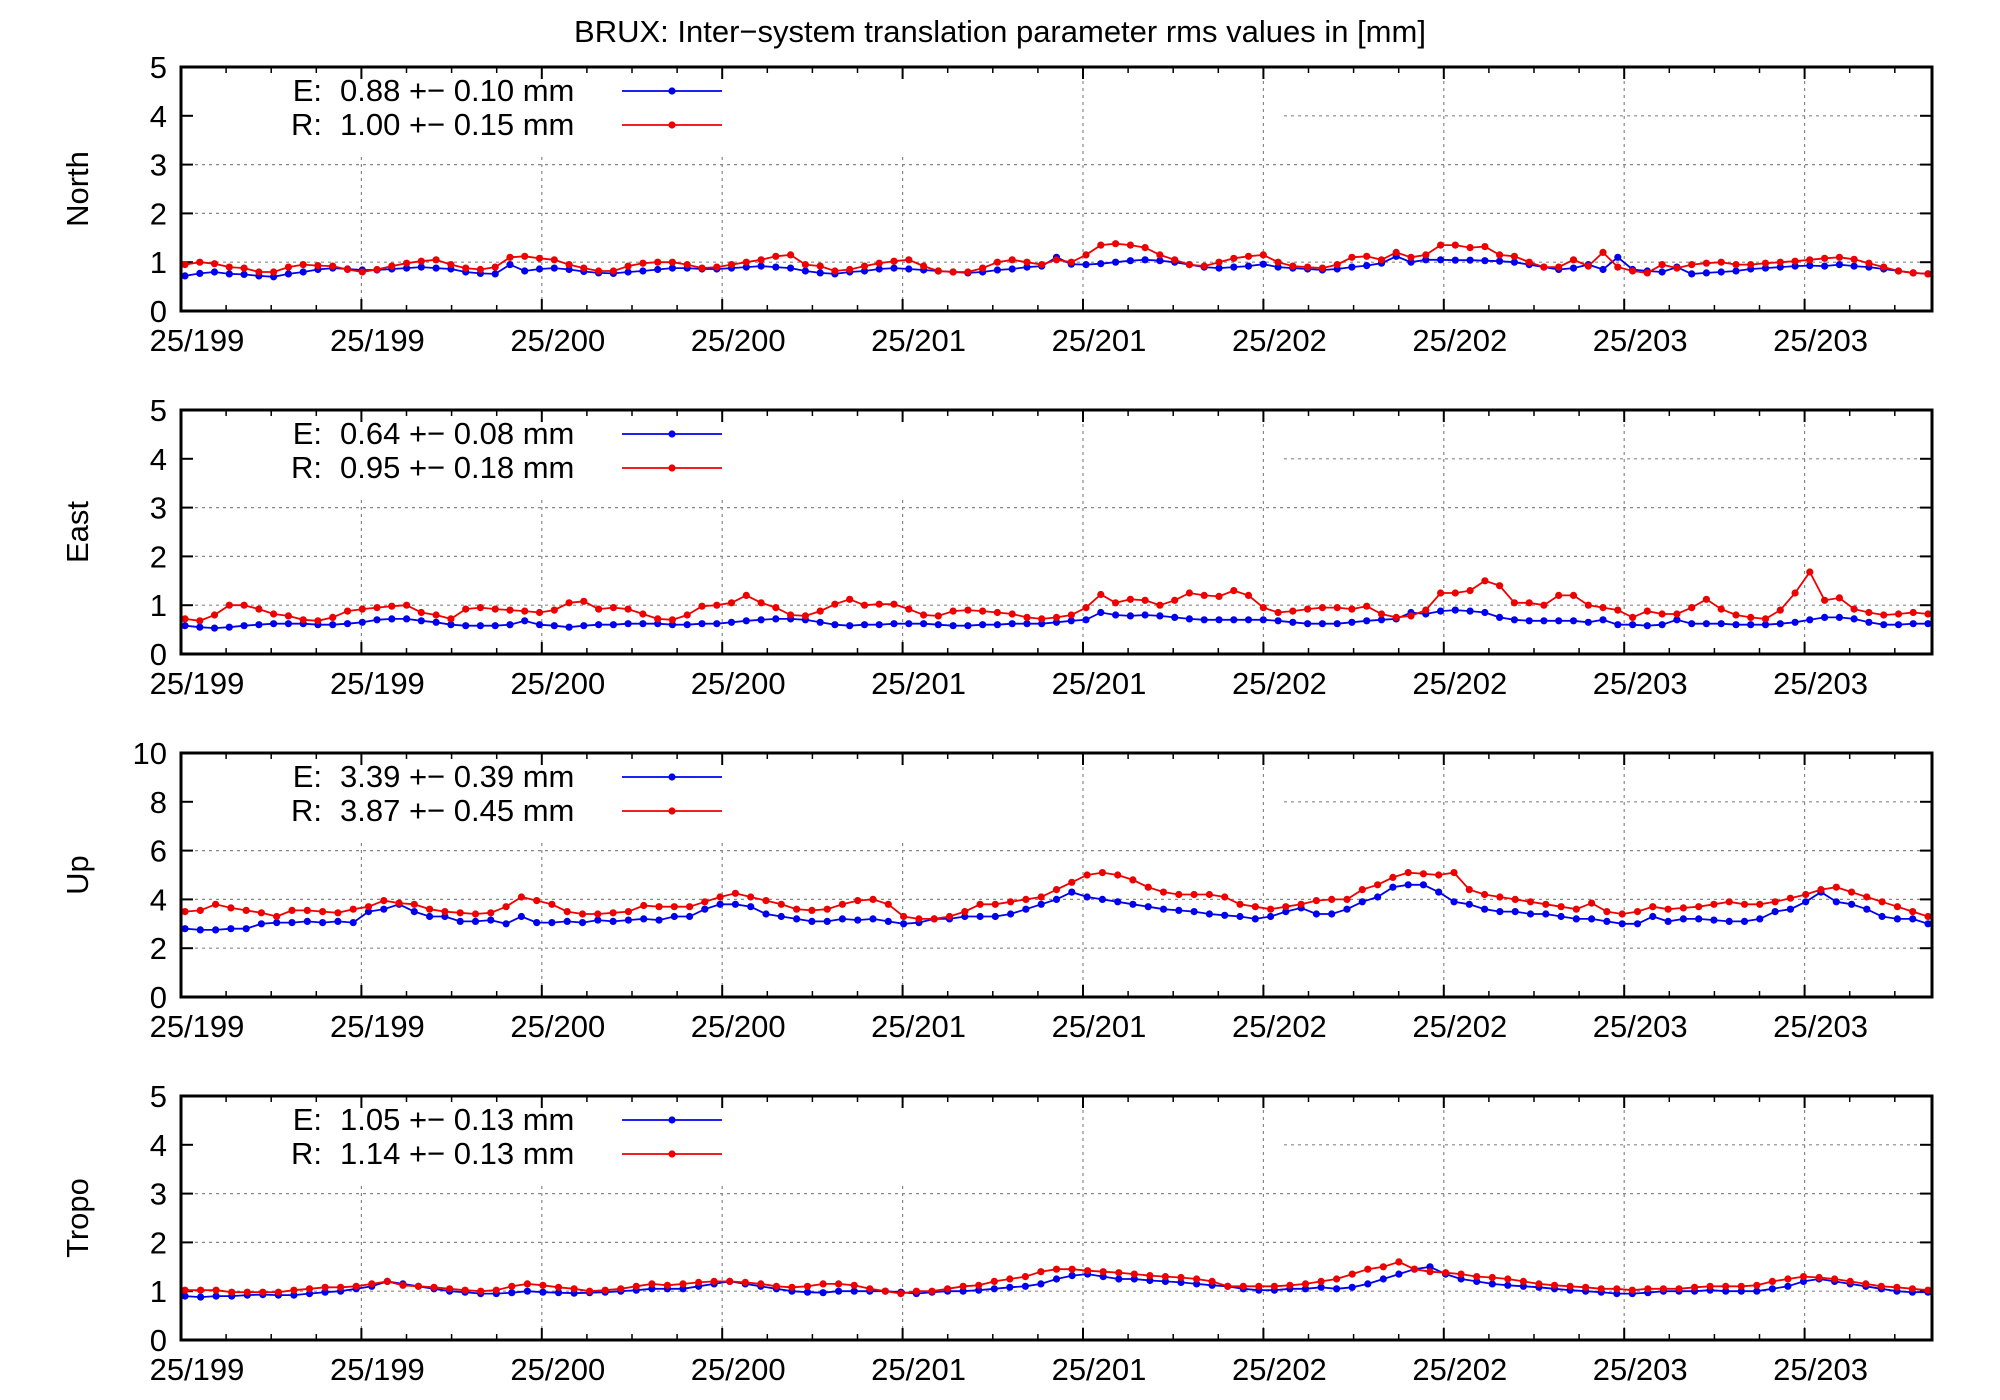  I want to click on x-tick-label: 25/203, so click(1820, 1369).